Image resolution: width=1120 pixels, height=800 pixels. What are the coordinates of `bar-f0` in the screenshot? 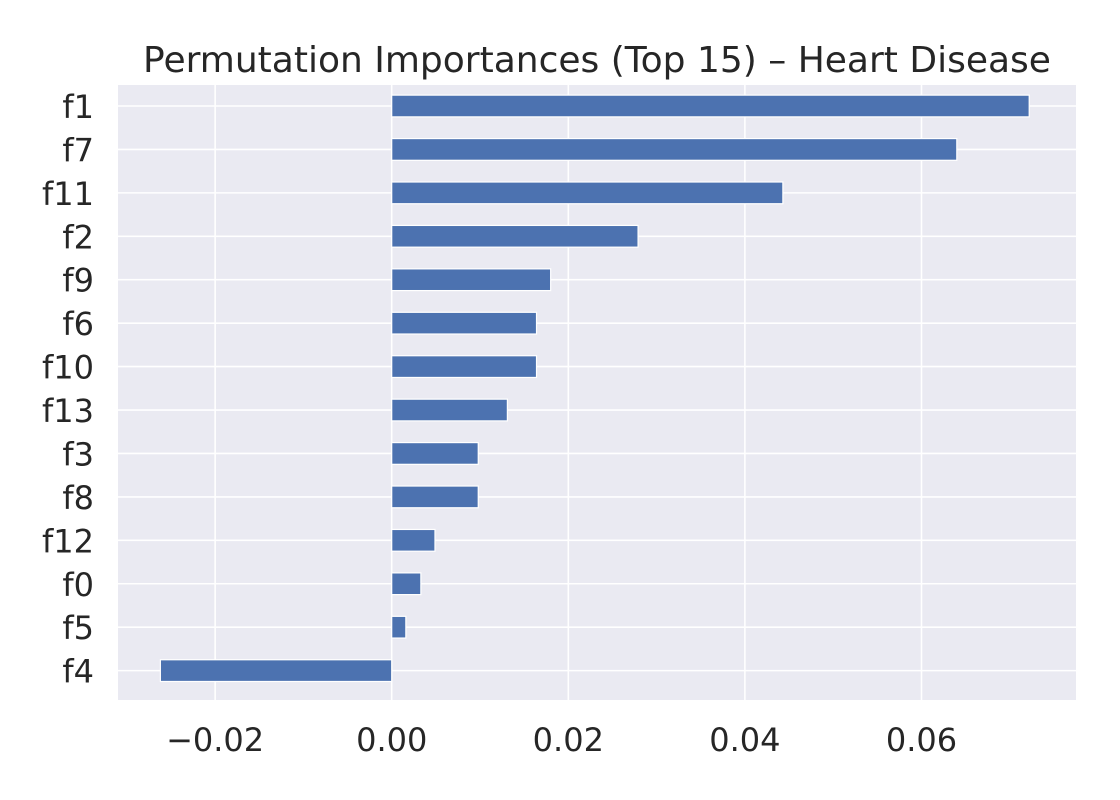 It's located at (406, 584).